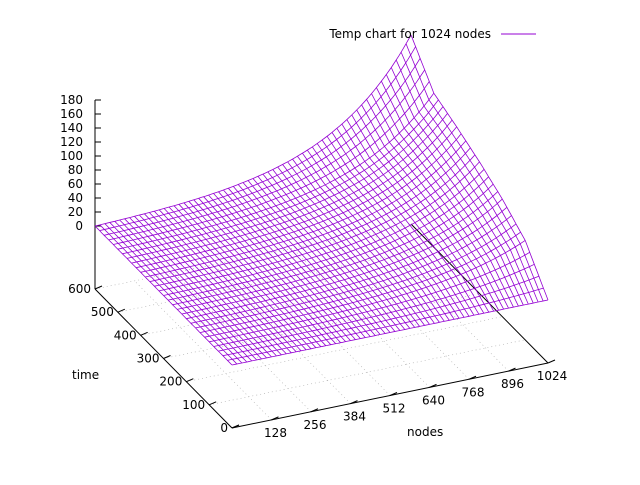  I want to click on y-tick-label: 400, so click(125, 335).